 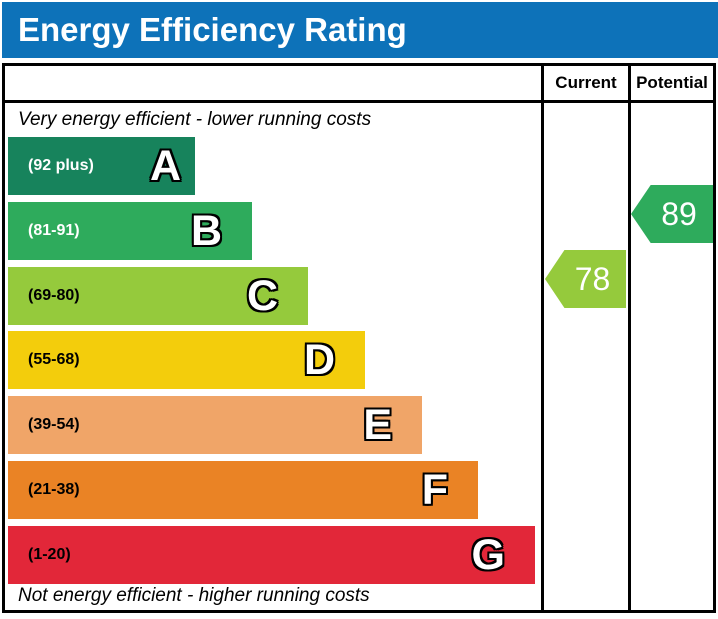 What do you see at coordinates (54, 424) in the screenshot?
I see `band-e-range-label: (39-54)` at bounding box center [54, 424].